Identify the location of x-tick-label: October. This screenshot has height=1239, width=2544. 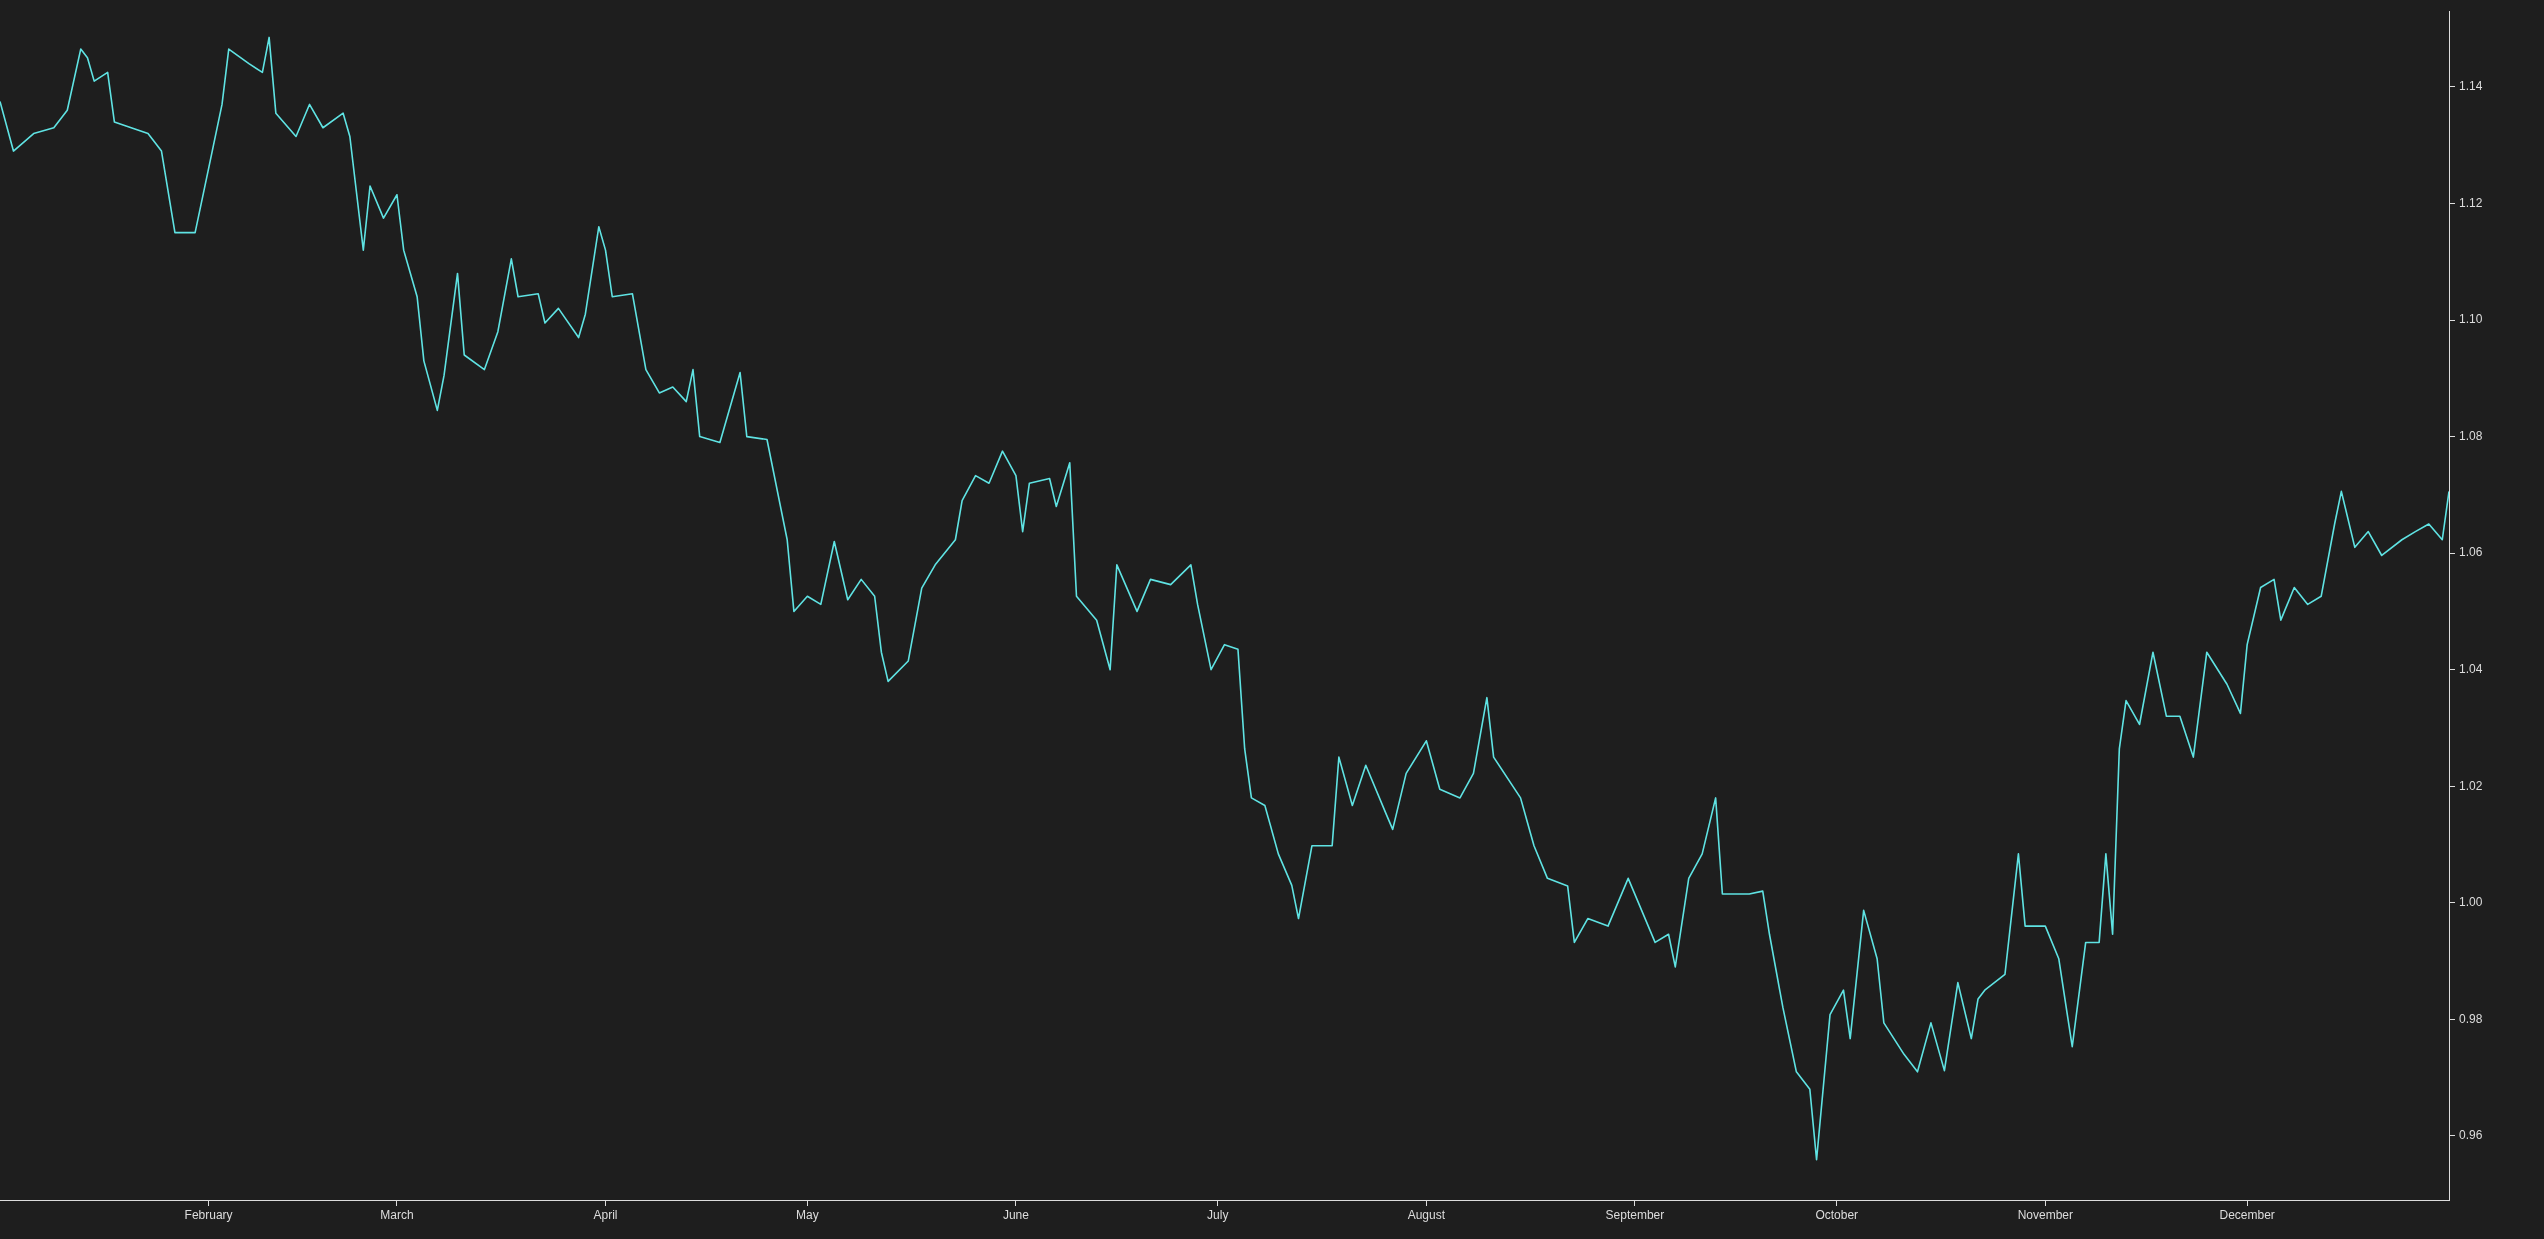
(1837, 1214).